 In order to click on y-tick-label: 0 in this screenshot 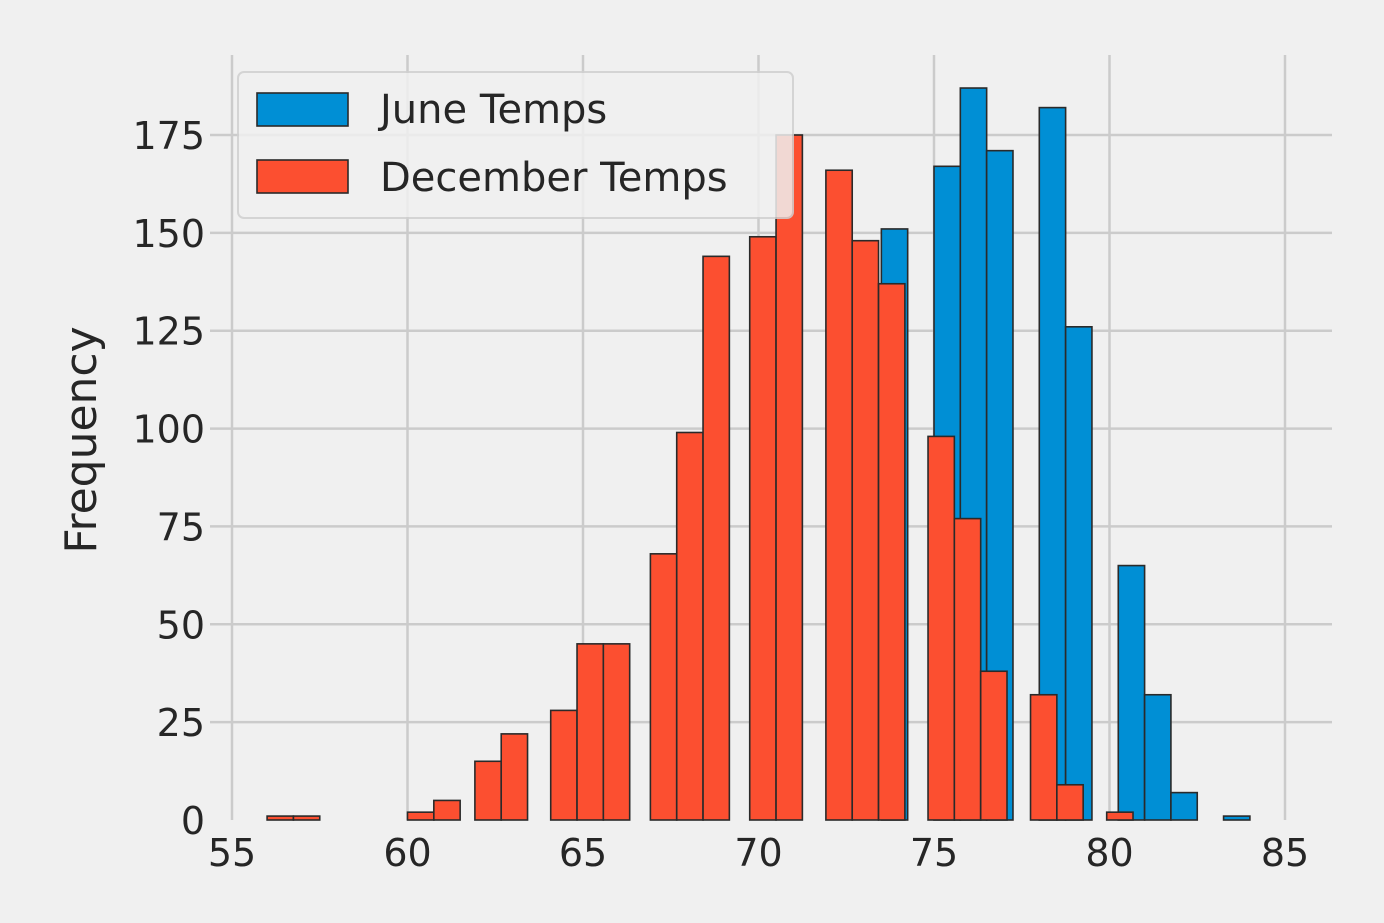, I will do `click(193, 821)`.